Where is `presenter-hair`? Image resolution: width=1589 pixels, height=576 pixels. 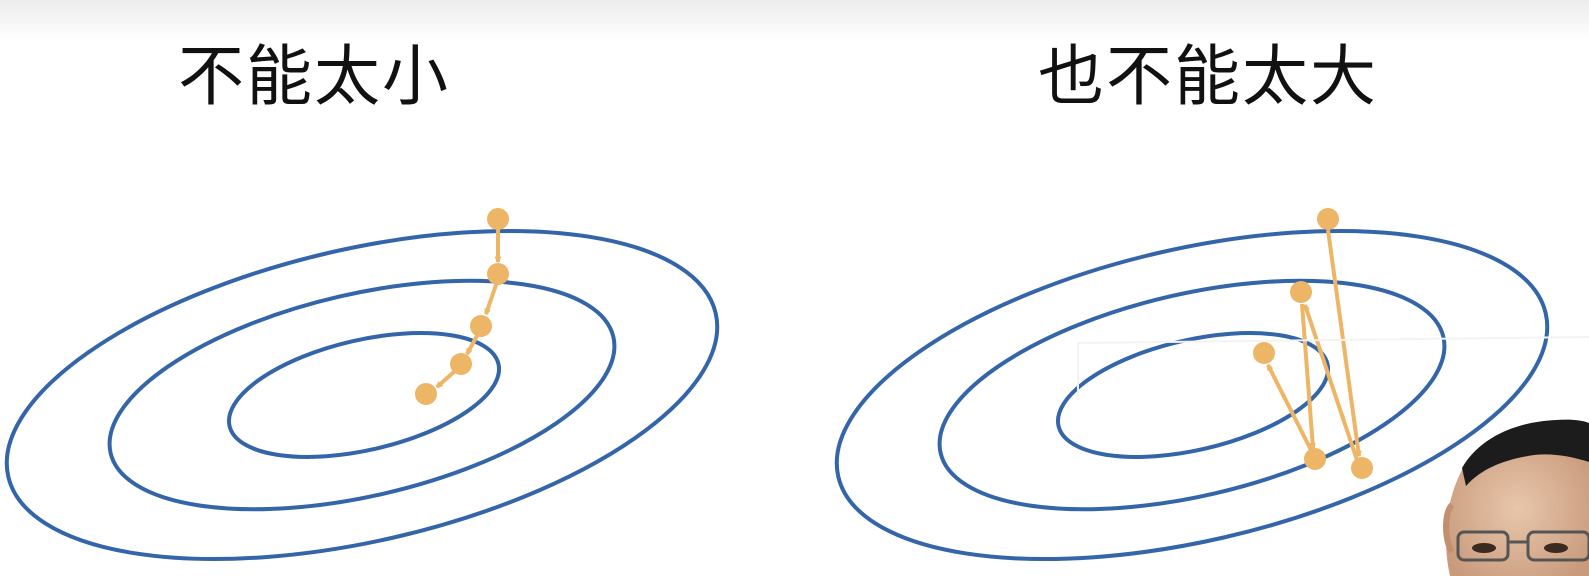
presenter-hair is located at coordinates (1525, 452).